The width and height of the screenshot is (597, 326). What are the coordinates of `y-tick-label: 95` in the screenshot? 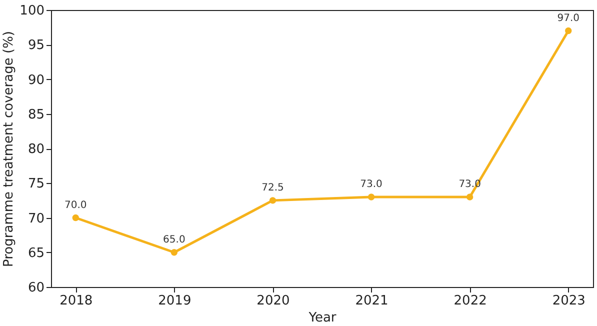 It's located at (36, 46).